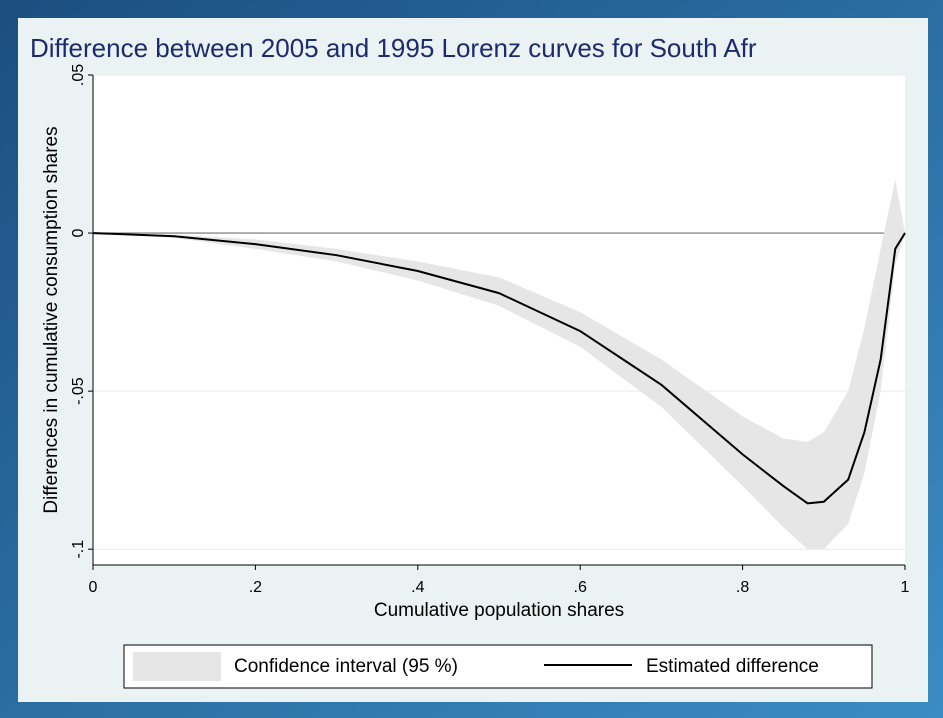  Describe the element at coordinates (742, 587) in the screenshot. I see `x-tick-label: .8` at that location.